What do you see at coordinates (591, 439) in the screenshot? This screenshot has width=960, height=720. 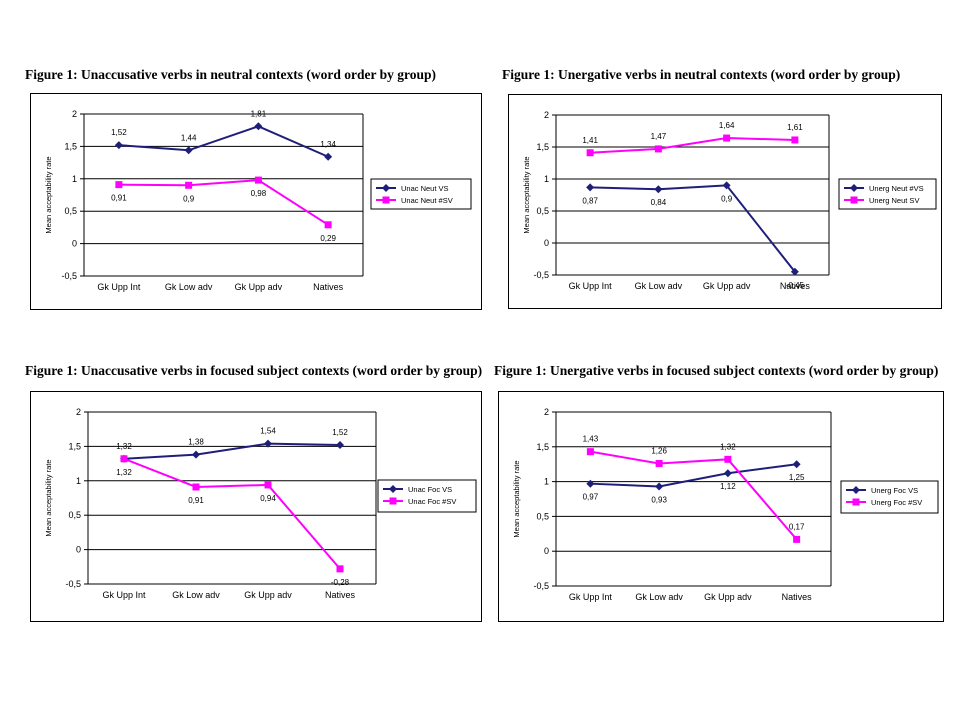 I see `data-label: 1,43` at bounding box center [591, 439].